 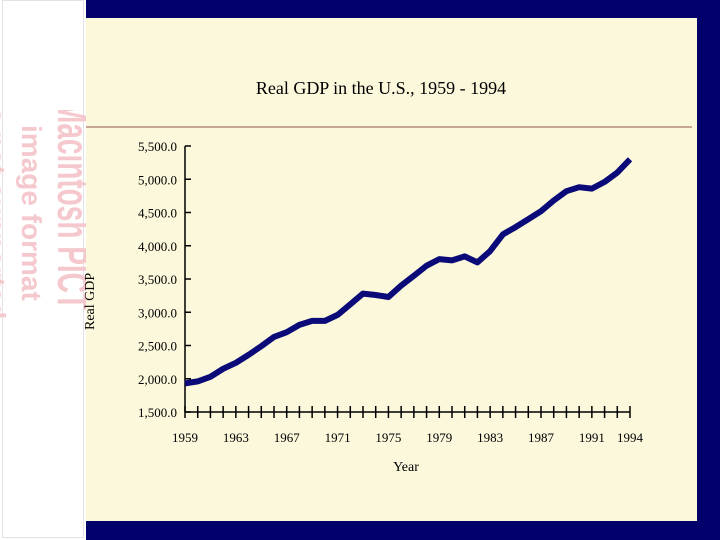 What do you see at coordinates (439, 437) in the screenshot?
I see `x-tick-label: 1979` at bounding box center [439, 437].